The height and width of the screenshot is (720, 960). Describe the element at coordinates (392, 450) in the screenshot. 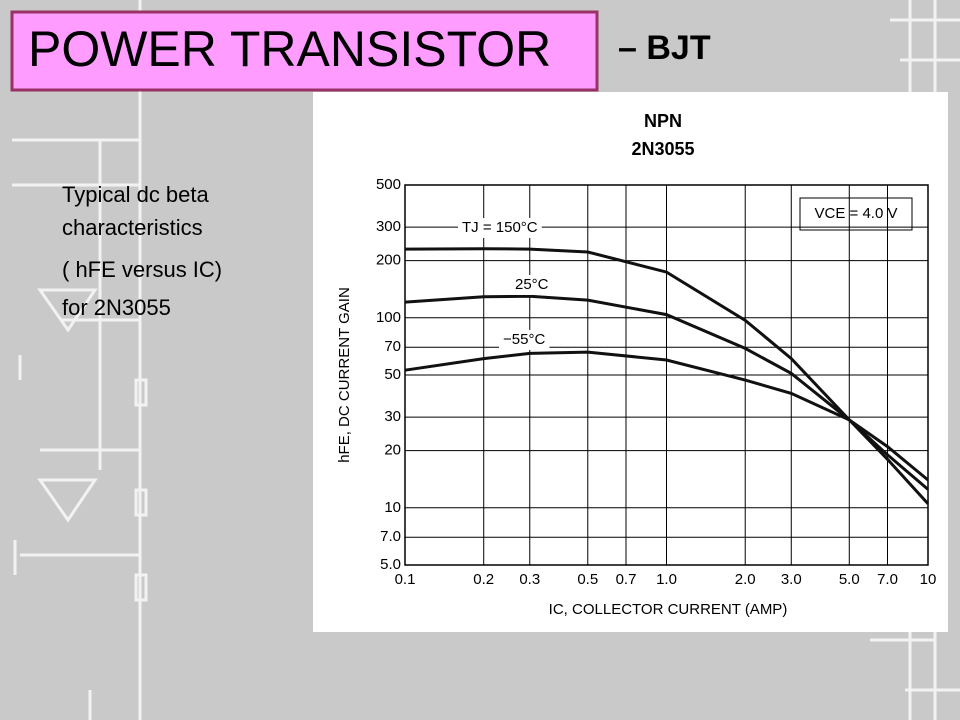

I see `y-tick-label: 20` at that location.